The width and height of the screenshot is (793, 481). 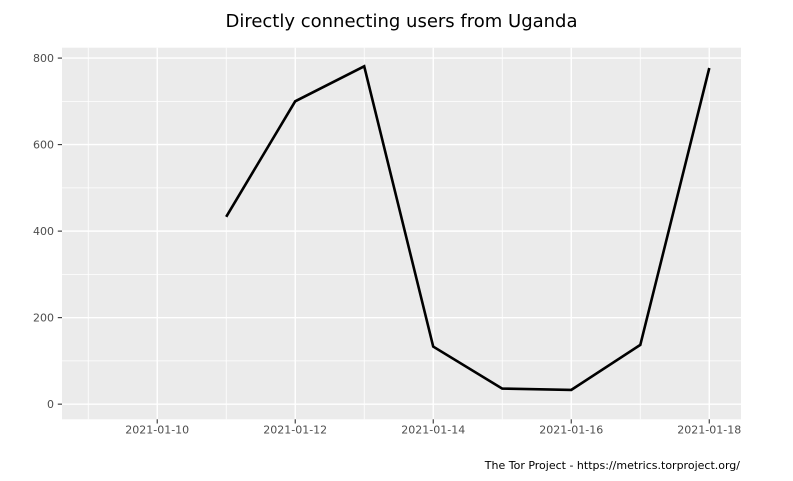 I want to click on y-tick-label: 0, so click(x=50, y=404).